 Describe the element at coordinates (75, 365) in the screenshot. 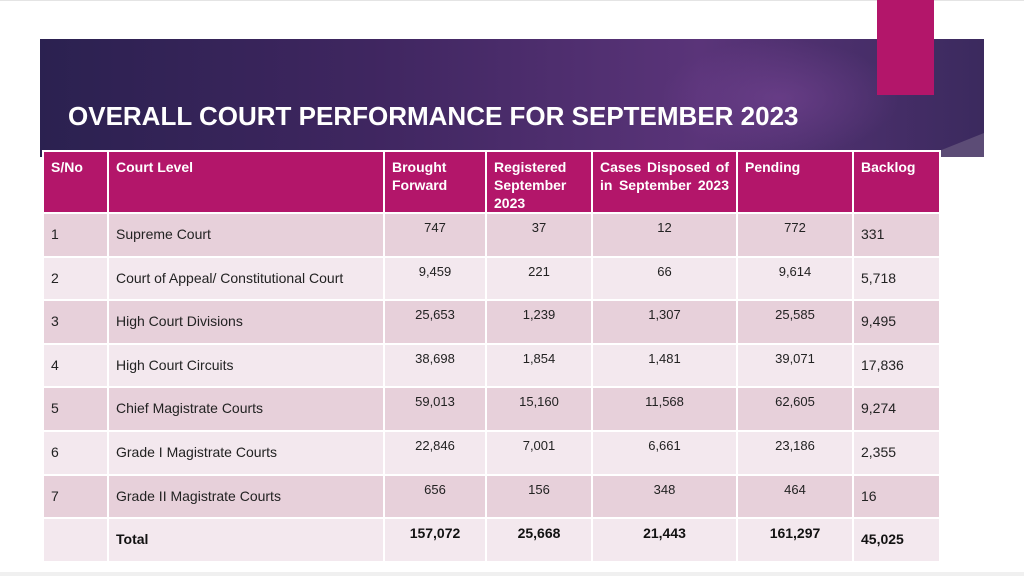

I see `cell-sno: 4` at that location.